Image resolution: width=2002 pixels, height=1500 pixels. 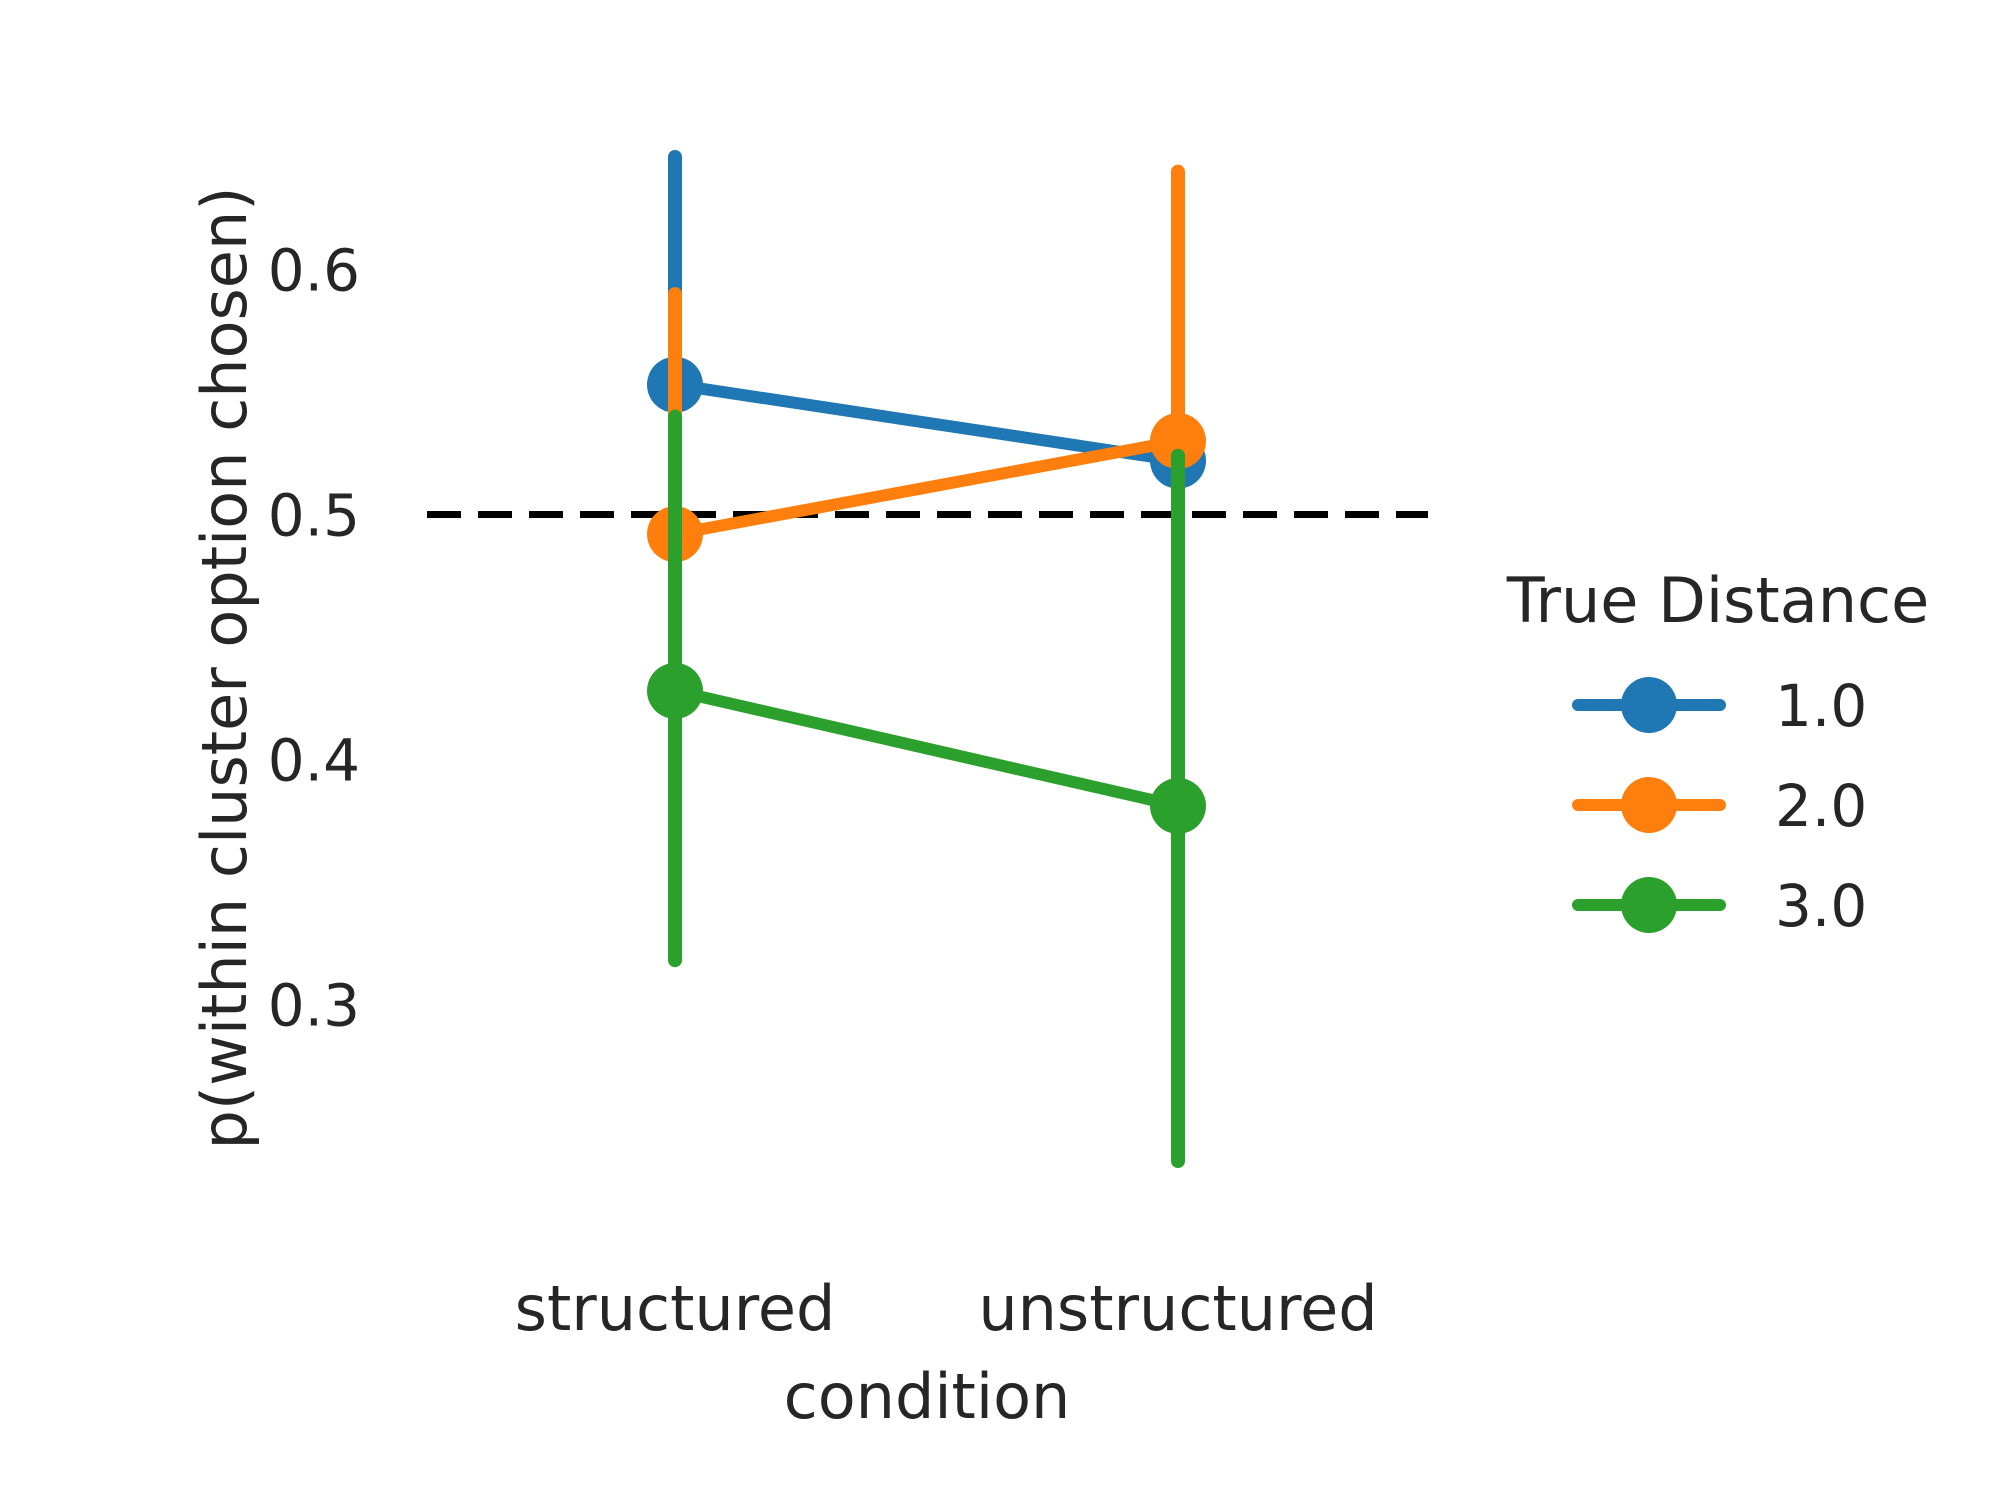 I want to click on legend-label: 1.0, so click(x=1821, y=706).